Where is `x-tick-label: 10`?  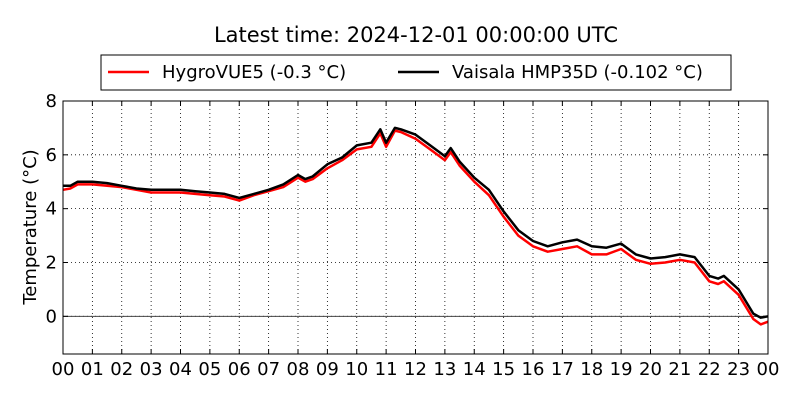
x-tick-label: 10 is located at coordinates (356, 369).